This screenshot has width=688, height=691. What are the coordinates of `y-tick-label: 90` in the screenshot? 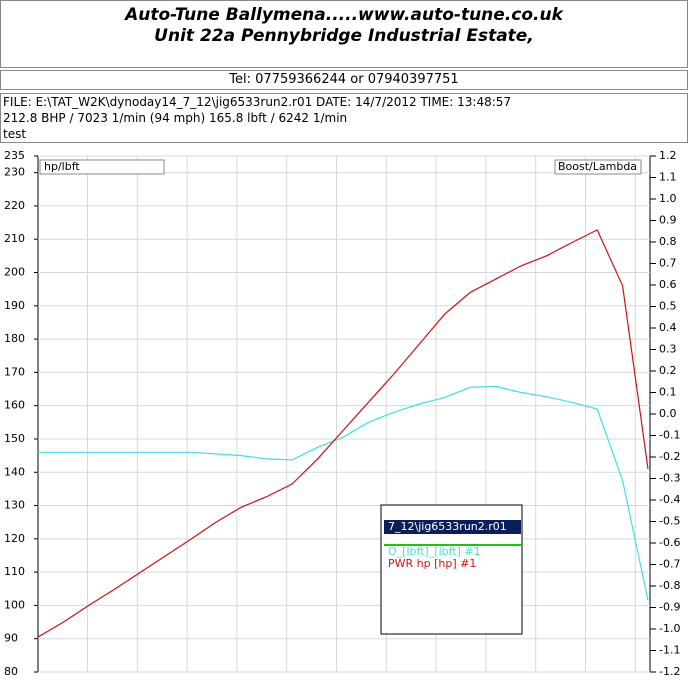 It's located at (11, 638).